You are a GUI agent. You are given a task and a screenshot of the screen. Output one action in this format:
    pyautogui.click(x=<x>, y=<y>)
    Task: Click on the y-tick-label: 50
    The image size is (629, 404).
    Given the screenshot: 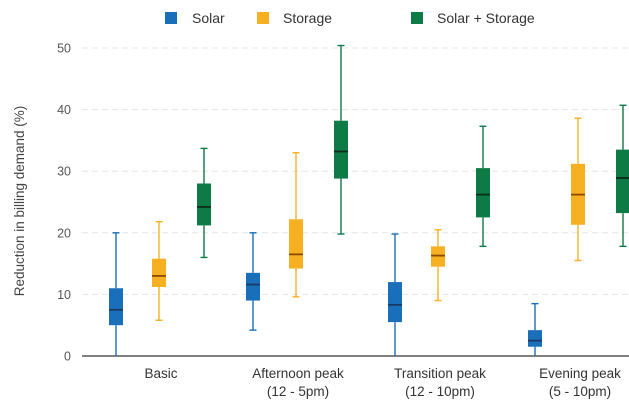 What is the action you would take?
    pyautogui.click(x=64, y=49)
    